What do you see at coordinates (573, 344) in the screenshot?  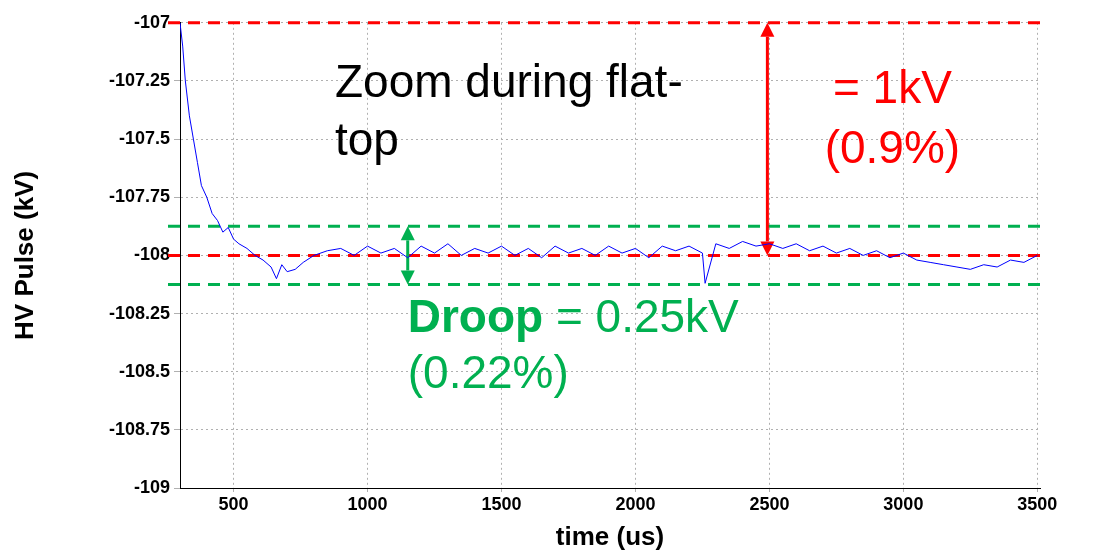 I see `annotation: Droop = 0.25kV (0.22%)` at bounding box center [573, 344].